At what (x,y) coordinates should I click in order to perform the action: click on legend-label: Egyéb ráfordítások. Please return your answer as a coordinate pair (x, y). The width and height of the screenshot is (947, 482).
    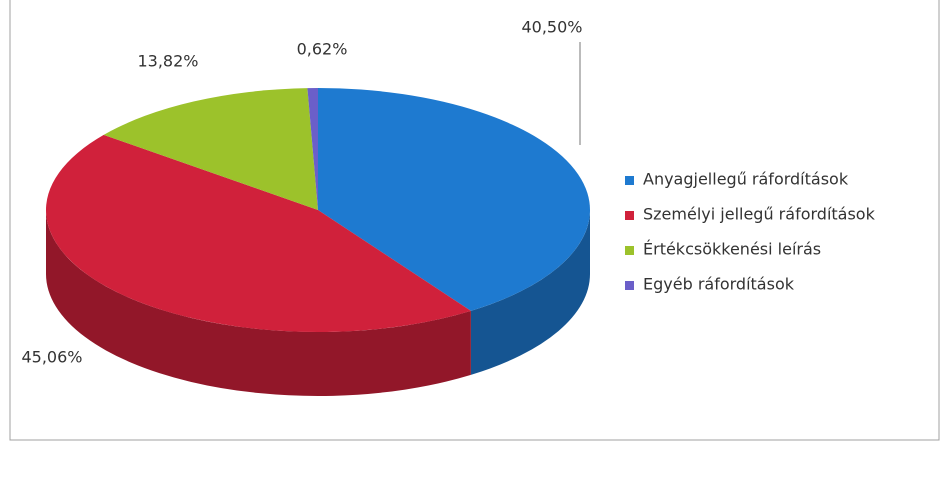
    Looking at the image, I should click on (719, 284).